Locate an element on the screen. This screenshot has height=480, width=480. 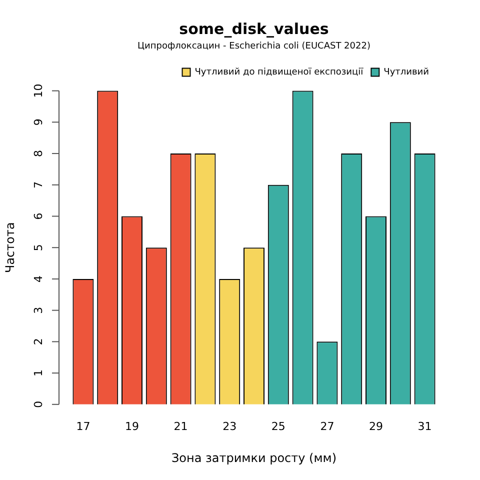
y-tick-label: 1 is located at coordinates (38, 373).